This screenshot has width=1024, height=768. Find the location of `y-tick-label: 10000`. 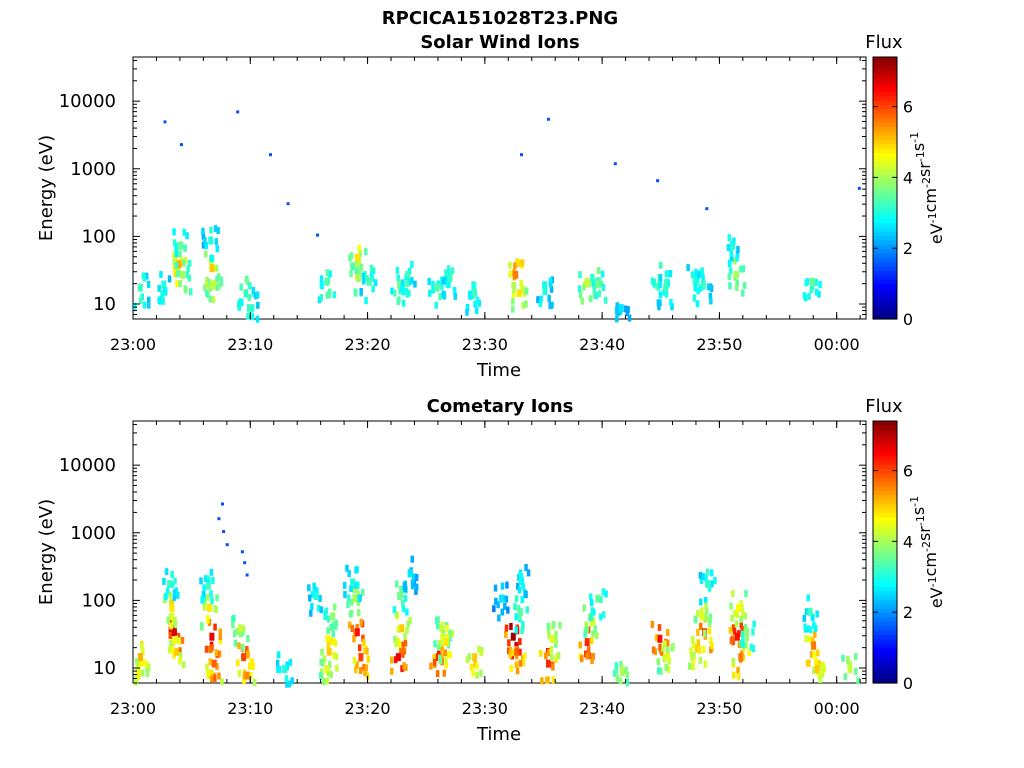

y-tick-label: 10000 is located at coordinates (87, 465).